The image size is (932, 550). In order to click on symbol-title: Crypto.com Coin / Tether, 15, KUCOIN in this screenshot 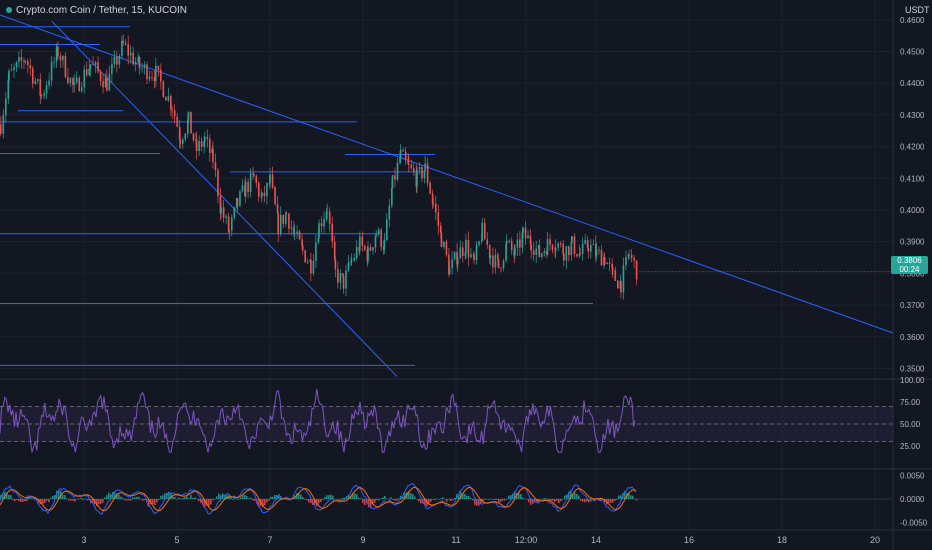, I will do `click(96, 10)`.